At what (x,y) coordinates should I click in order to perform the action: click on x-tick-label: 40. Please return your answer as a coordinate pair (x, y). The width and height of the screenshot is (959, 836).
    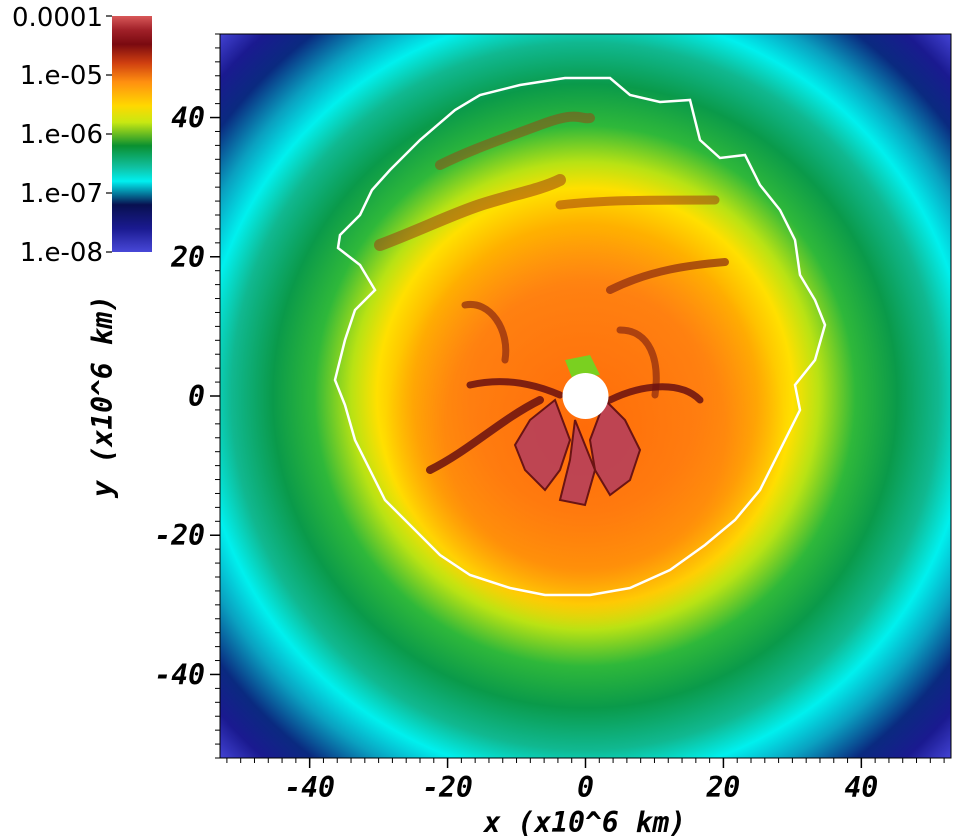
    Looking at the image, I should click on (861, 787).